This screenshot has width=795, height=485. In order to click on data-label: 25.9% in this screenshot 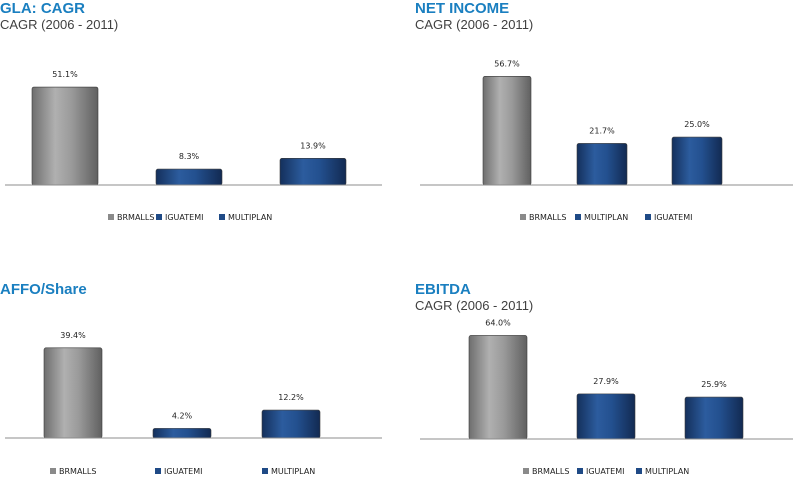, I will do `click(714, 384)`.